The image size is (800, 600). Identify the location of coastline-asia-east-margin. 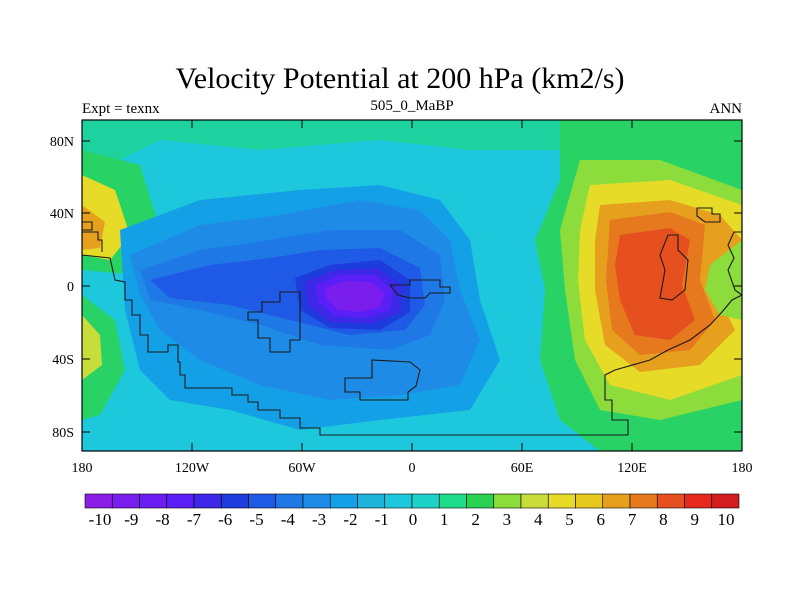
(734, 263).